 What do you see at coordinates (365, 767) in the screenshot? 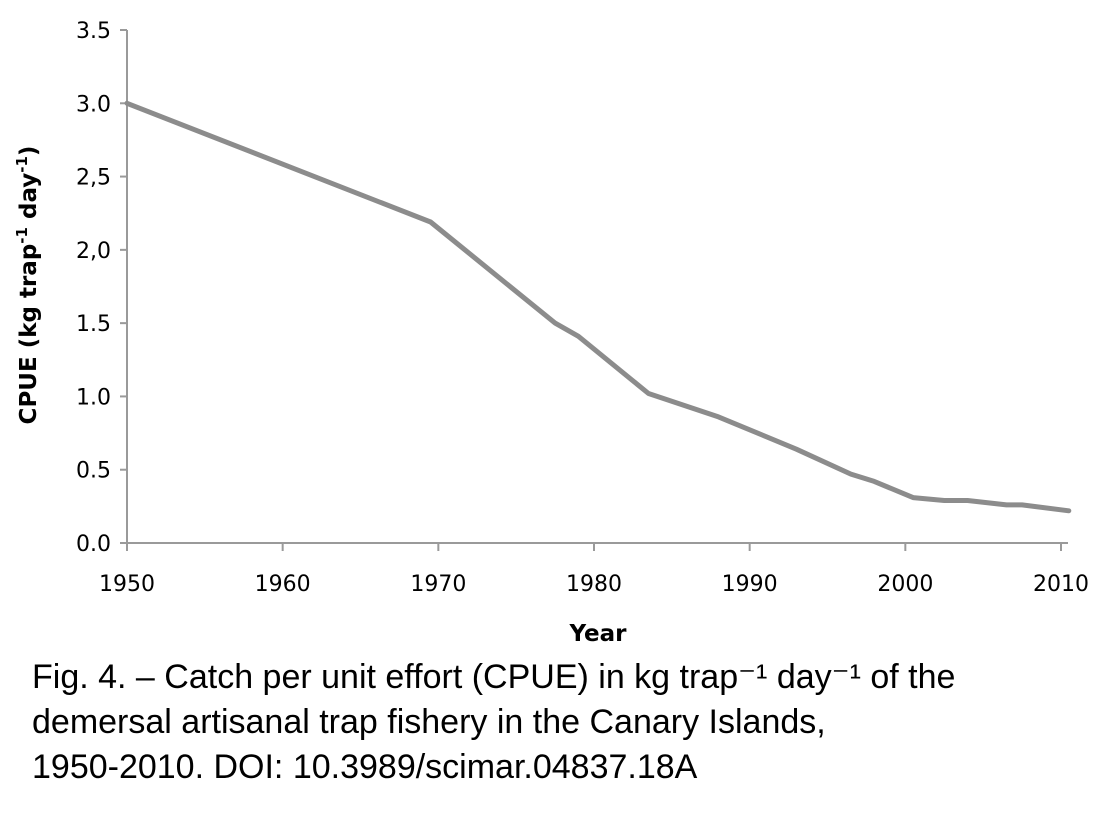
I see `caption-line: 1950-2010. DOI: 10.3989/scimar.04837.18A` at bounding box center [365, 767].